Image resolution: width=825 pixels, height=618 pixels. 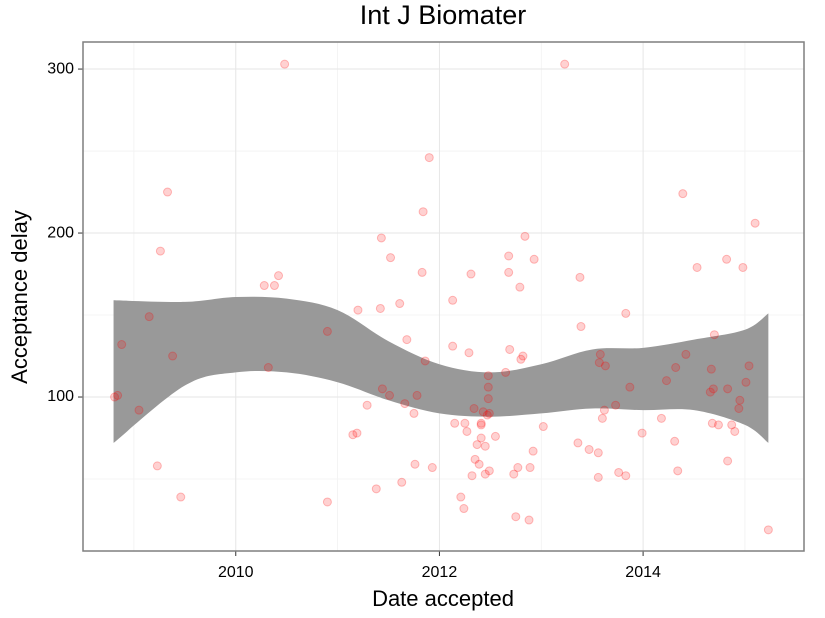 I want to click on y-tick-label: 300, so click(x=60, y=68).